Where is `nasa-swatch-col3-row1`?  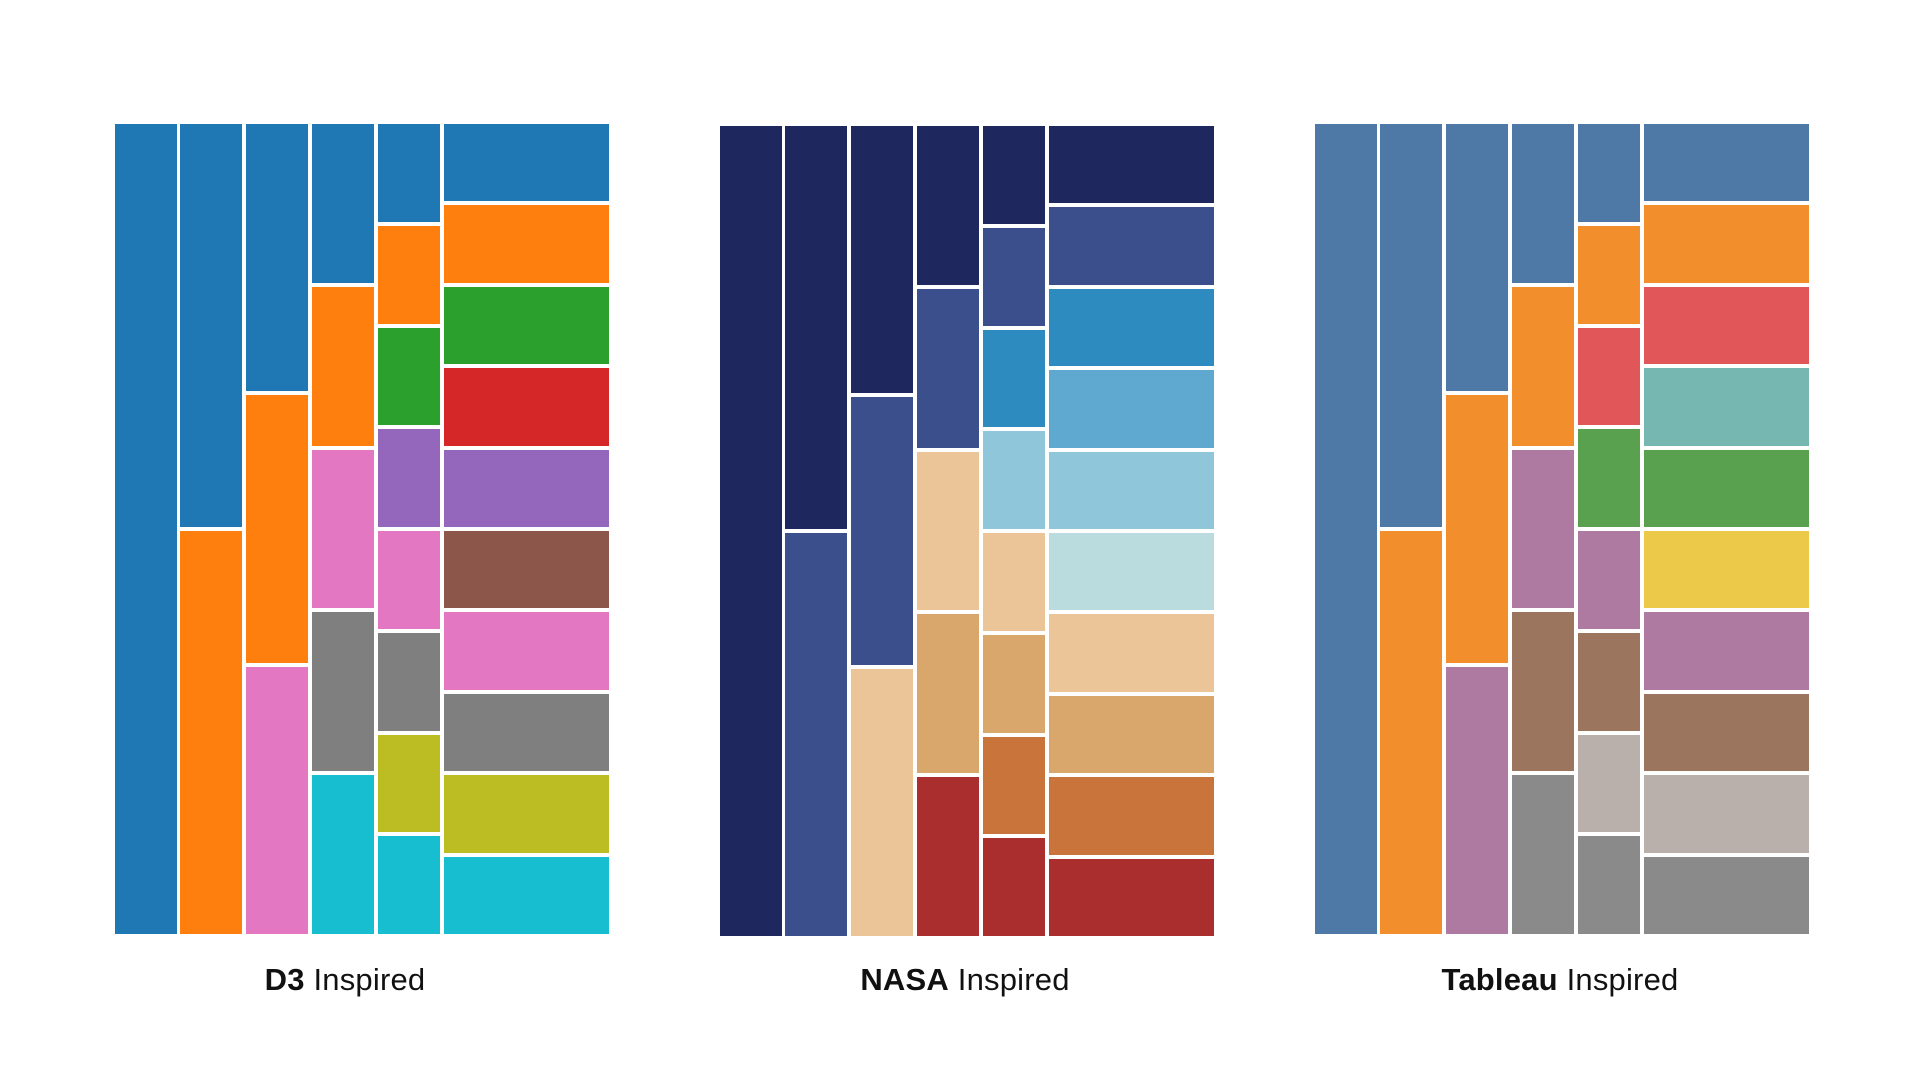 nasa-swatch-col3-row1 is located at coordinates (882, 260).